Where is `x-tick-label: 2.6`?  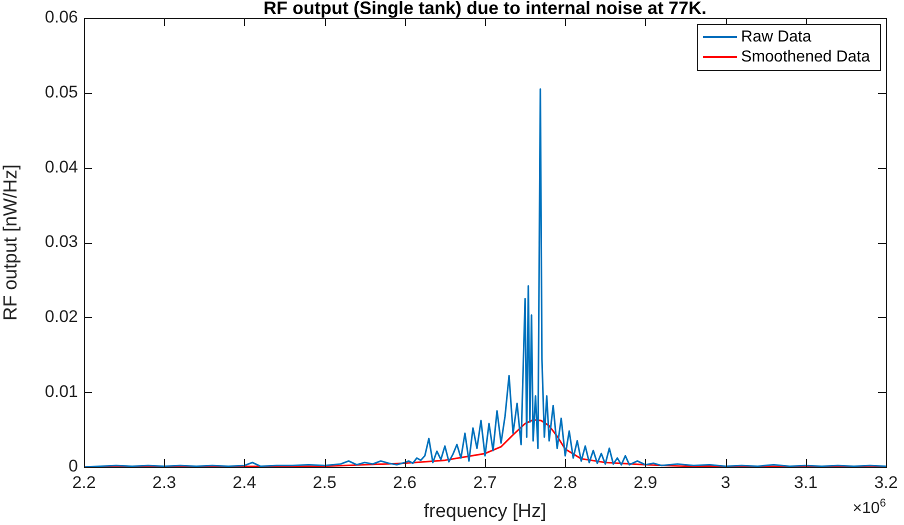
x-tick-label: 2.6 is located at coordinates (404, 482).